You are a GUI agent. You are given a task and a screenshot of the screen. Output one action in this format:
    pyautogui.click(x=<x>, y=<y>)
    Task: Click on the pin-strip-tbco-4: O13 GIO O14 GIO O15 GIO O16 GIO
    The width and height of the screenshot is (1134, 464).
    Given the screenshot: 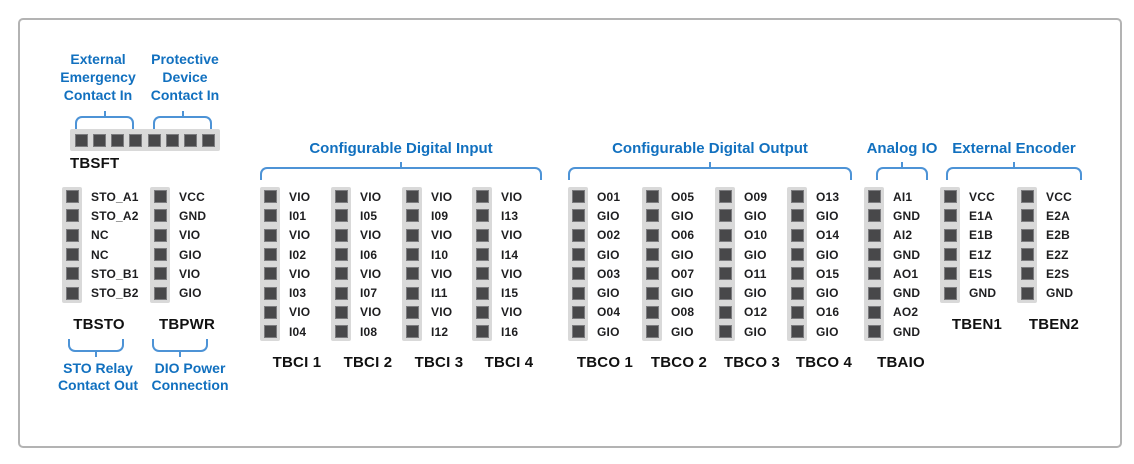 What is the action you would take?
    pyautogui.click(x=824, y=264)
    